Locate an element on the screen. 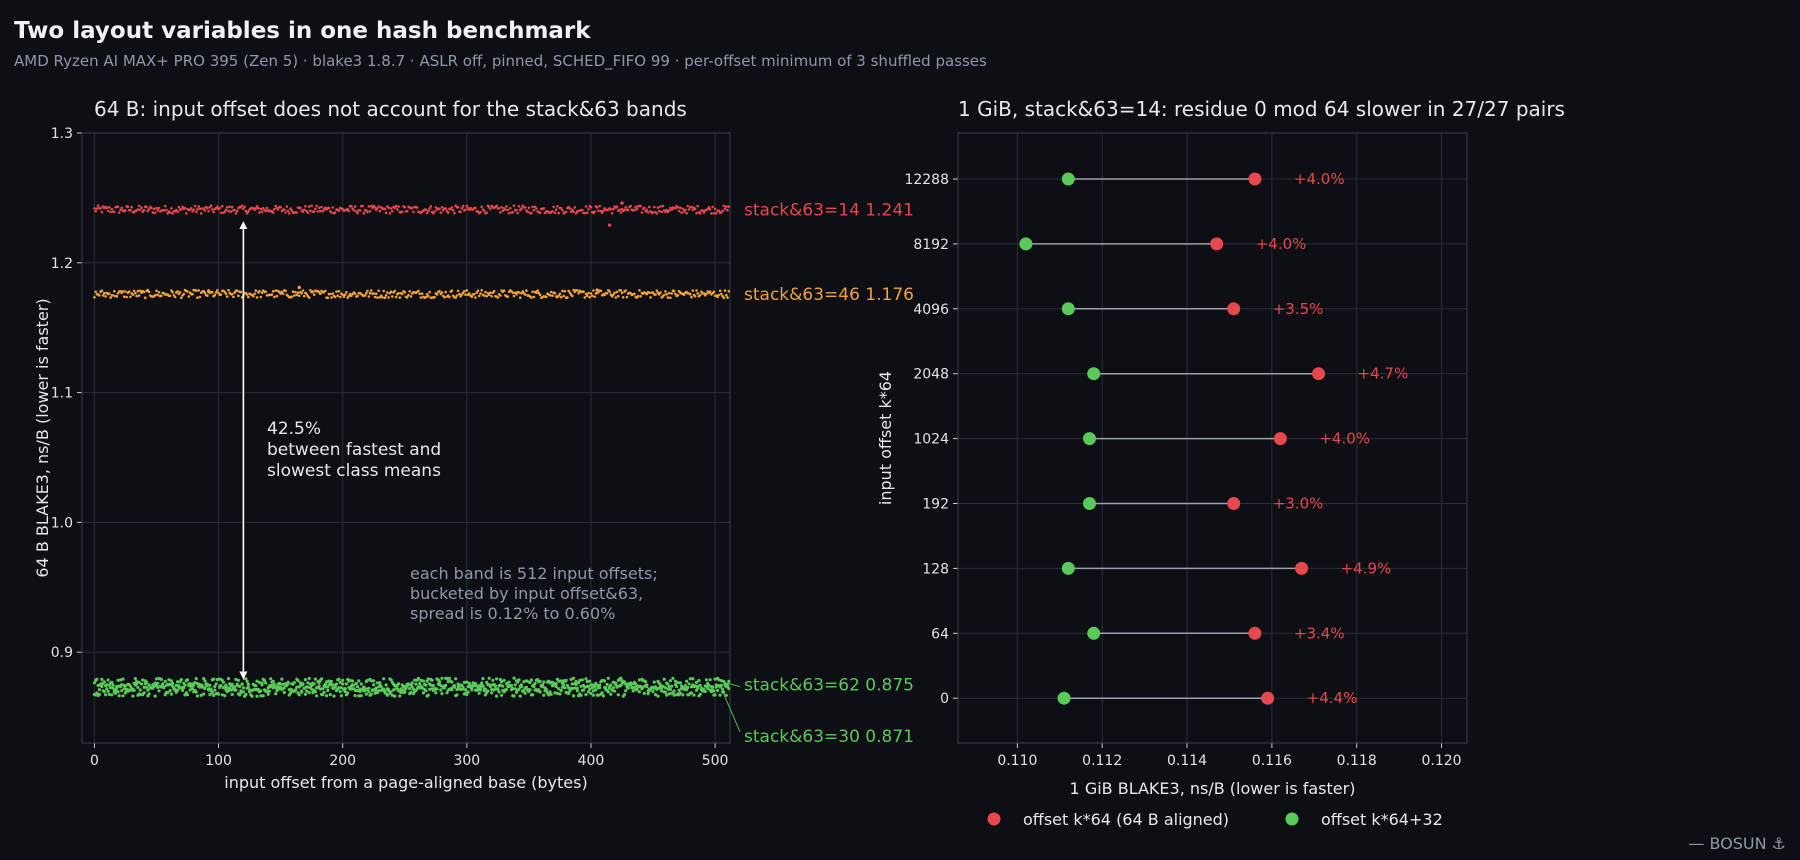  delta-label: +4.0% is located at coordinates (1319, 179).